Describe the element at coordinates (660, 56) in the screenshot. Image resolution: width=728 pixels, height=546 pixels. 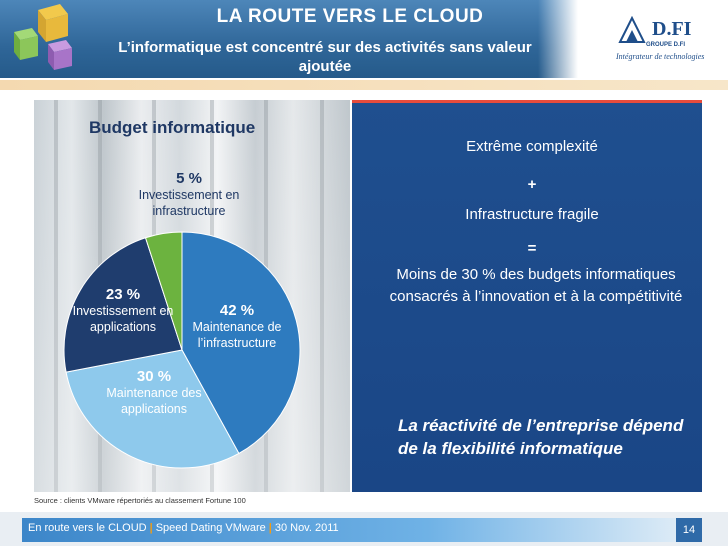
I see `logo-tagline: Intégrateur de technologies` at that location.